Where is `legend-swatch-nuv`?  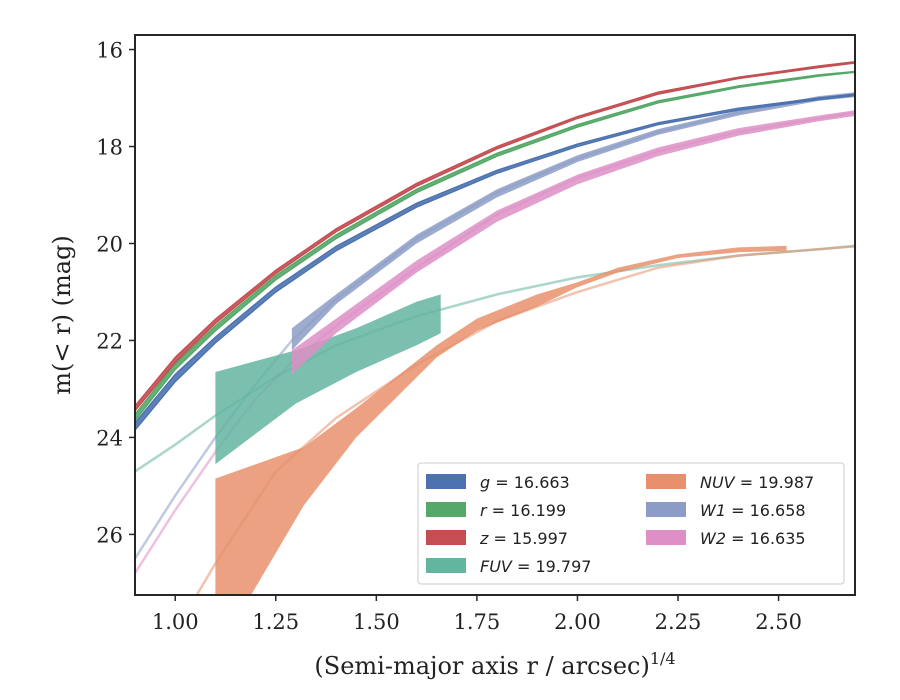 legend-swatch-nuv is located at coordinates (666, 481).